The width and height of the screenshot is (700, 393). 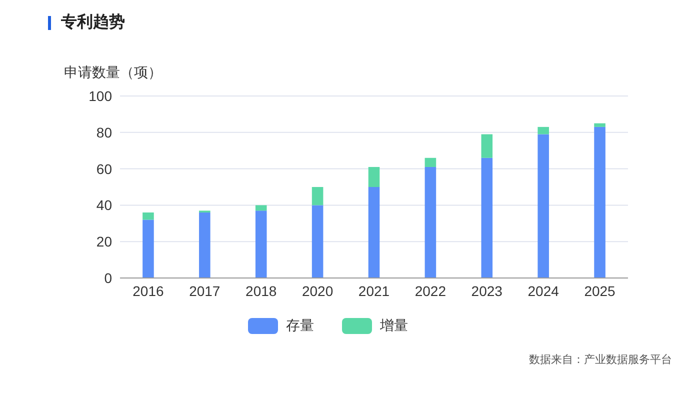 What do you see at coordinates (148, 290) in the screenshot?
I see `x-tick-label: 2016` at bounding box center [148, 290].